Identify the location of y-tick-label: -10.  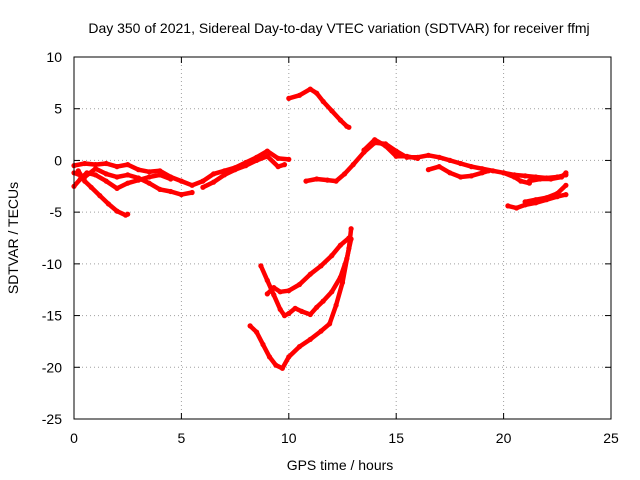
(52, 264).